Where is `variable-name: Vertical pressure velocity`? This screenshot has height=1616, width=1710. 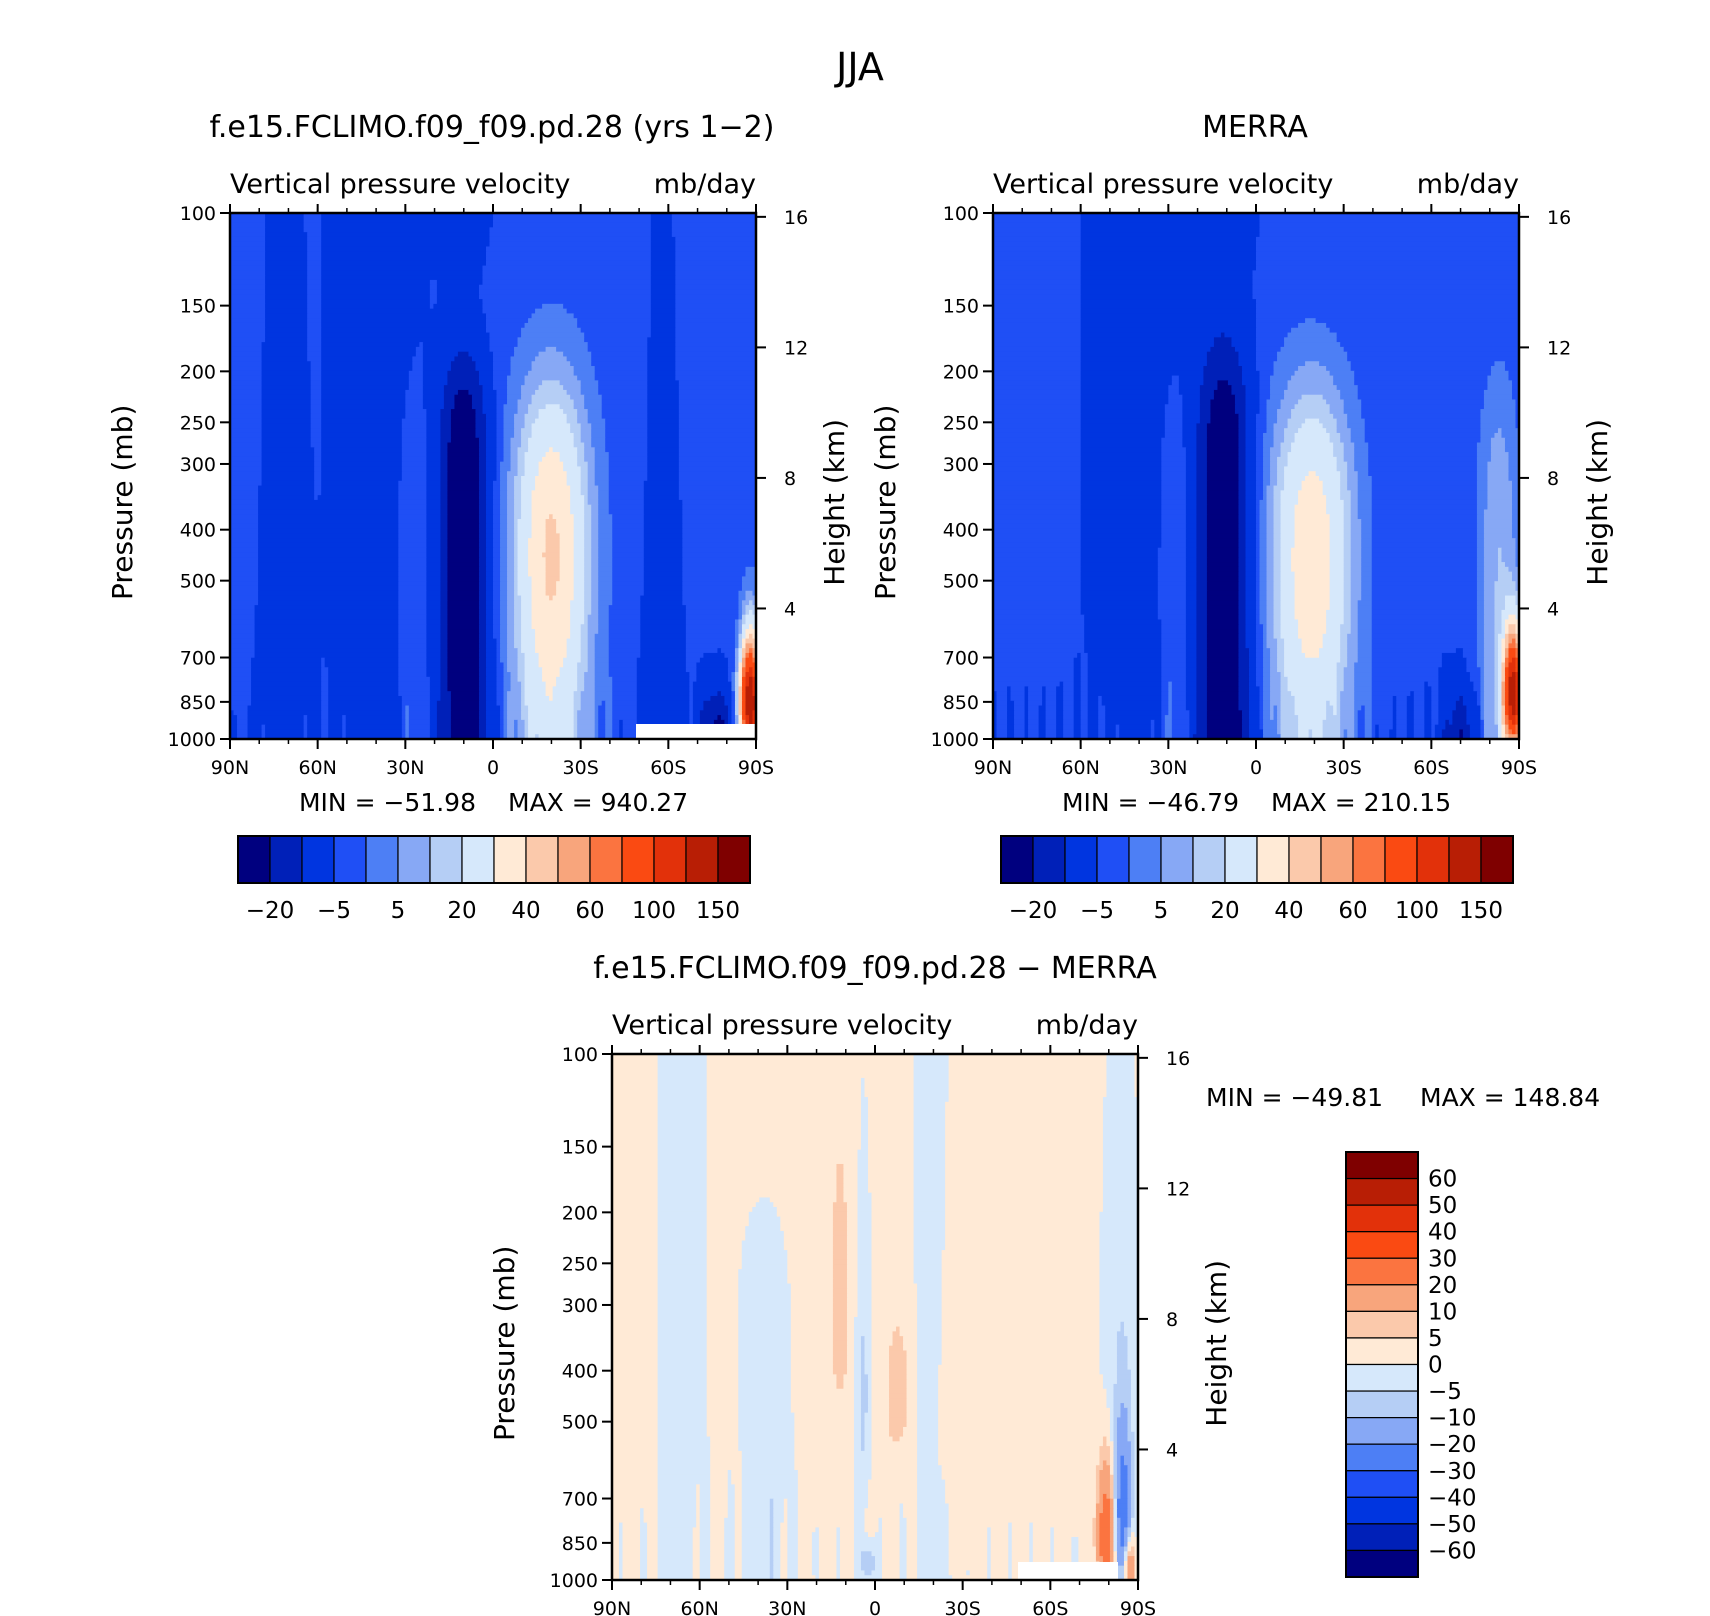
variable-name: Vertical pressure velocity is located at coordinates (400, 184).